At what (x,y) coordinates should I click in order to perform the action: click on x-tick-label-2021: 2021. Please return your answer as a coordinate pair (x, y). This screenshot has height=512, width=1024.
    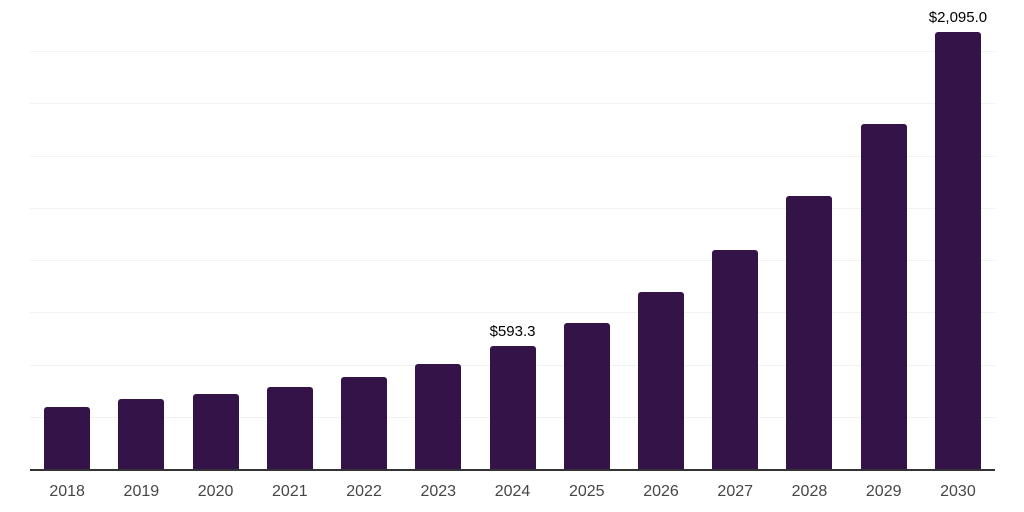
    Looking at the image, I should click on (290, 491).